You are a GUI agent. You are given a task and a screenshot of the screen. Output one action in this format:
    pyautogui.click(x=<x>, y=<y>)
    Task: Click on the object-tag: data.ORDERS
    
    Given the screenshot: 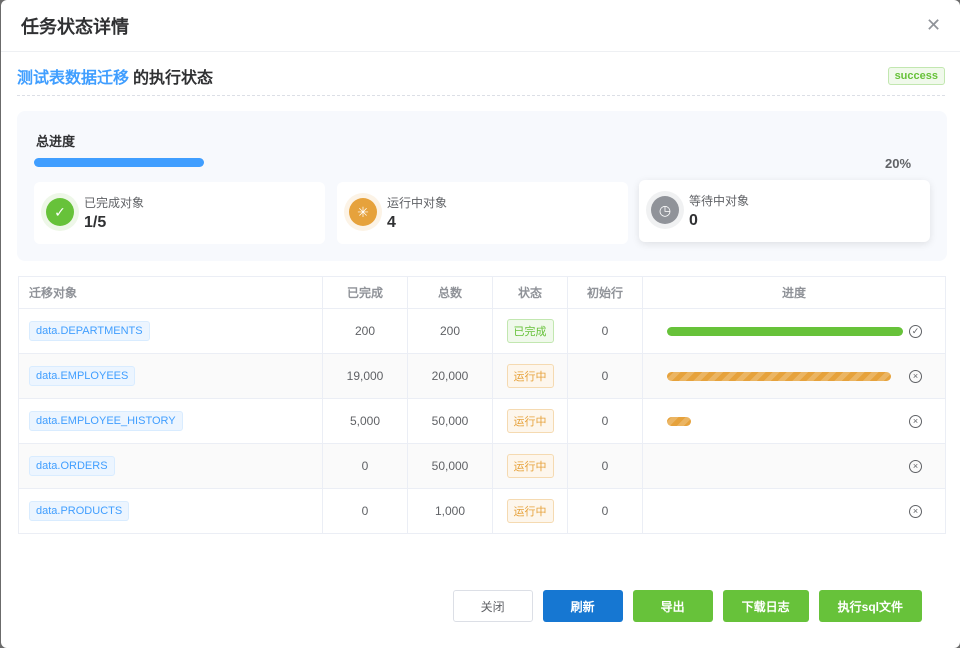 What is the action you would take?
    pyautogui.click(x=72, y=466)
    